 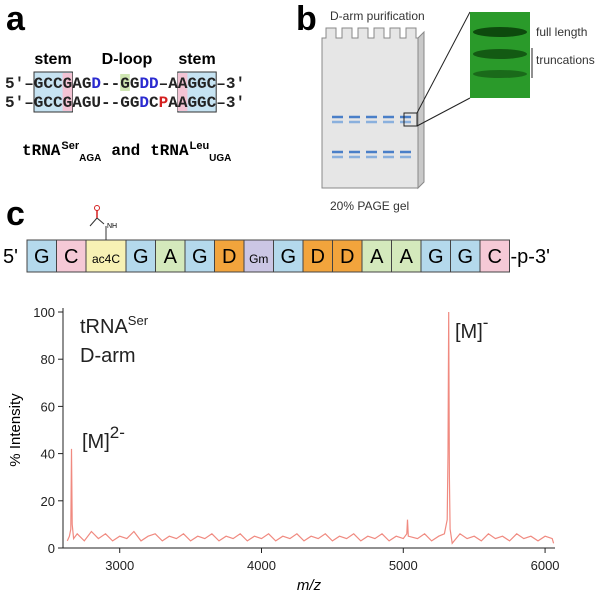 What do you see at coordinates (403, 565) in the screenshot?
I see `x-tick-label: 5000` at bounding box center [403, 565].